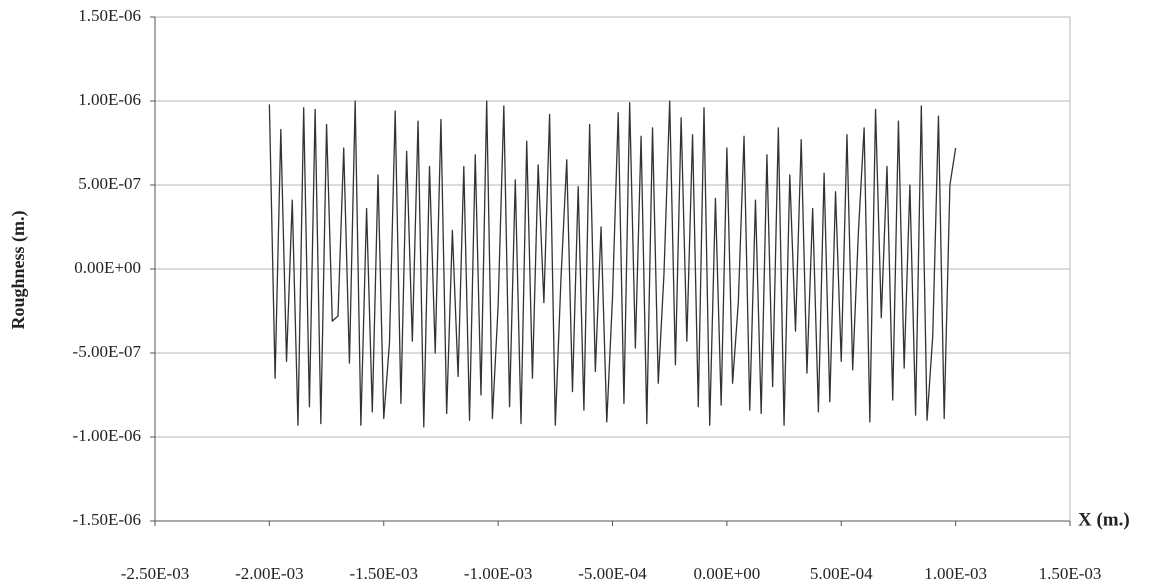 This screenshot has height=586, width=1151. What do you see at coordinates (727, 573) in the screenshot?
I see `x-tick-label: 0.00E+00` at bounding box center [727, 573].